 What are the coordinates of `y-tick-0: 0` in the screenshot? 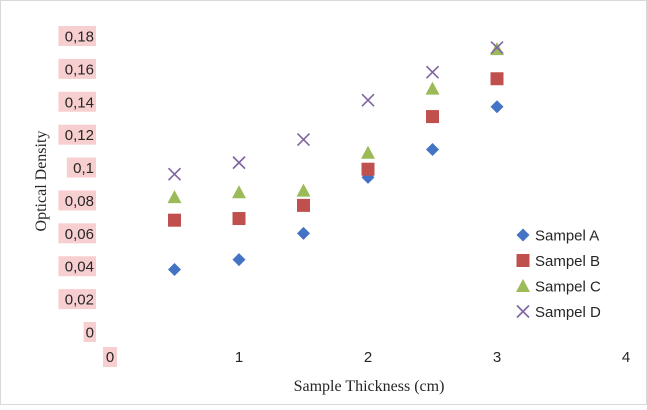 It's located at (89, 332).